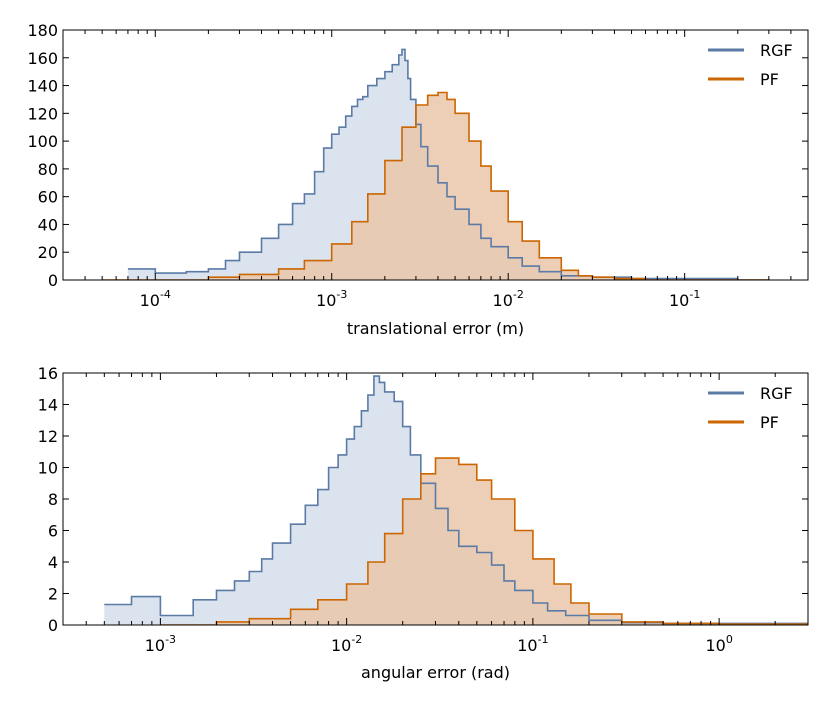  Describe the element at coordinates (53, 594) in the screenshot. I see `y-tick-label: 2` at that location.